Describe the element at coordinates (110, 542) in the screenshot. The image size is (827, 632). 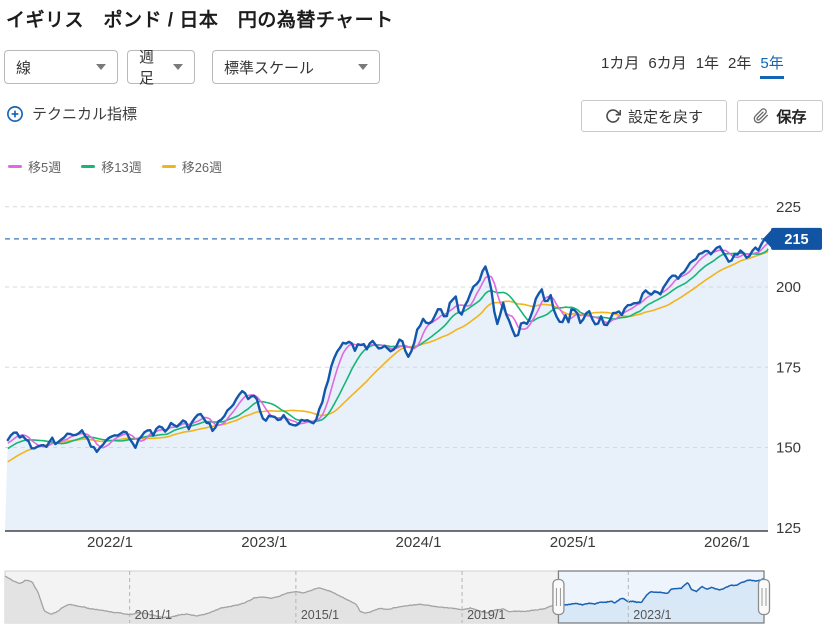
I see `x-tick-label-2022/1: 2022/1` at that location.